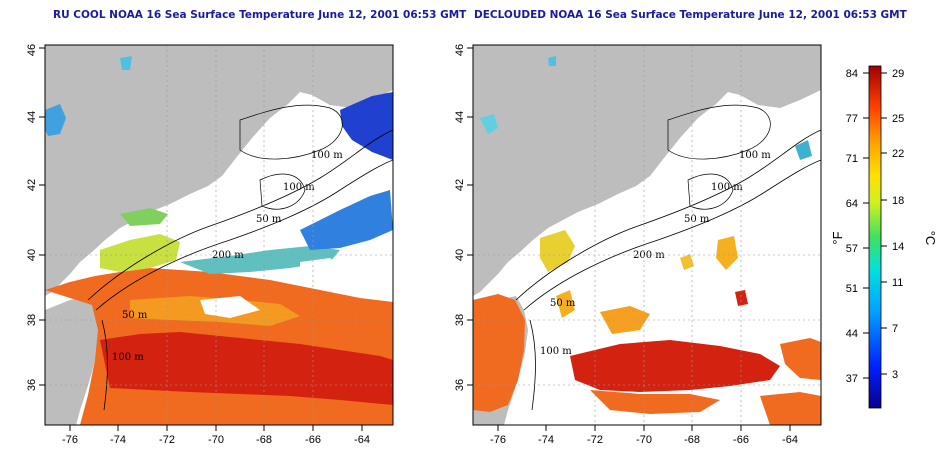  What do you see at coordinates (852, 159) in the screenshot?
I see `colorbar-f-tick: 71` at bounding box center [852, 159].